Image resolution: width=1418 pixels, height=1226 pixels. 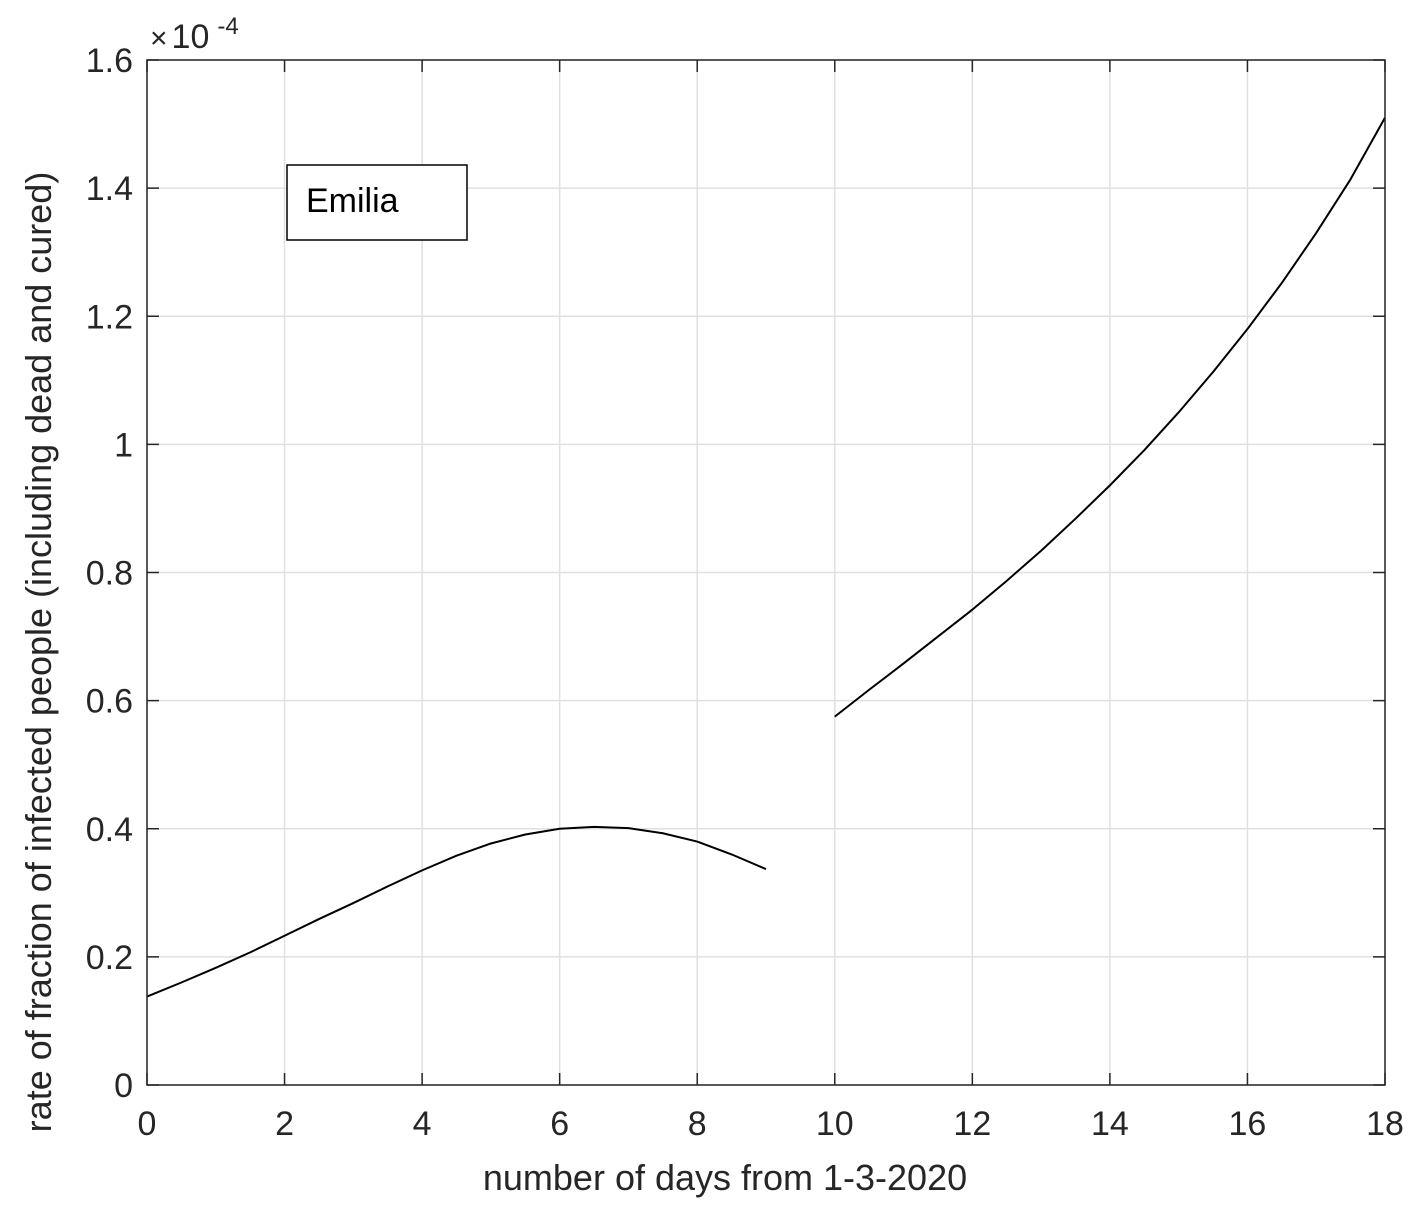 I want to click on annotation-text: Emilia, so click(x=352, y=201).